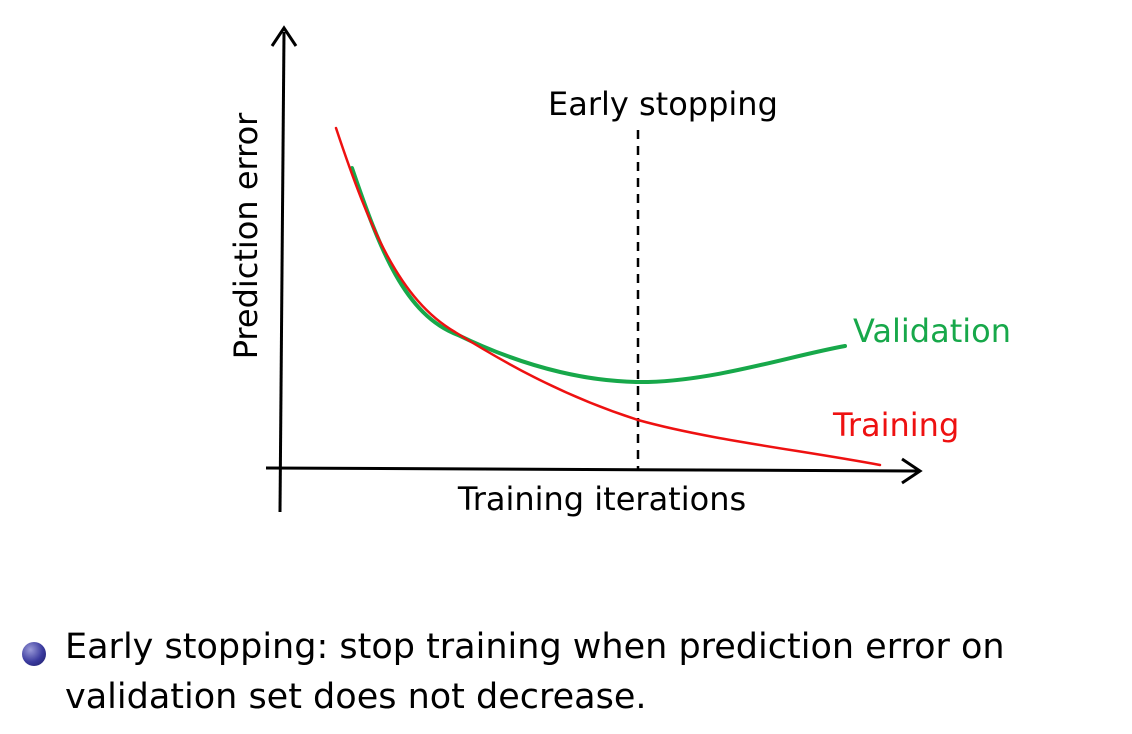  I want to click on bullet-icon, so click(34, 654).